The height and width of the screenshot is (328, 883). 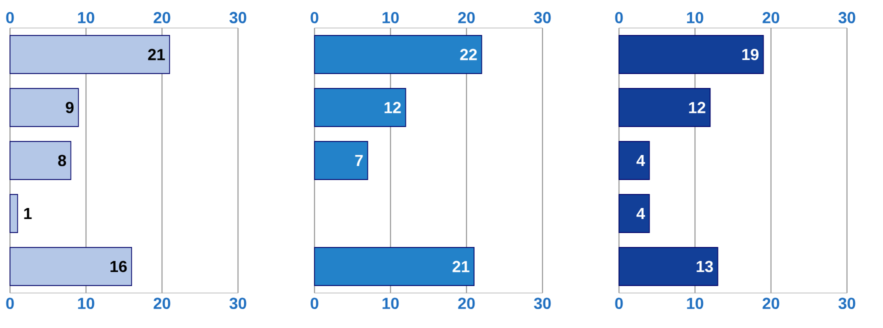 I want to click on data-label: 22, so click(x=468, y=54).